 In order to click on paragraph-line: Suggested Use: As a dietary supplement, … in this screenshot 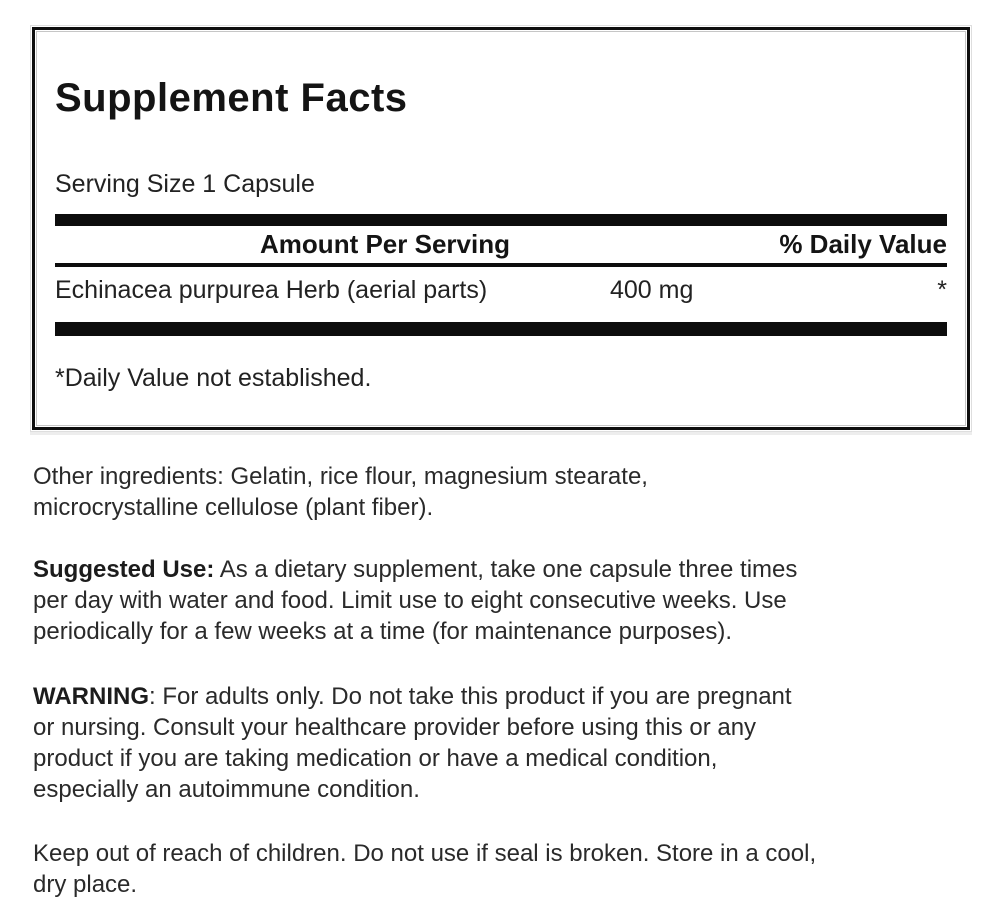, I will do `click(501, 569)`.